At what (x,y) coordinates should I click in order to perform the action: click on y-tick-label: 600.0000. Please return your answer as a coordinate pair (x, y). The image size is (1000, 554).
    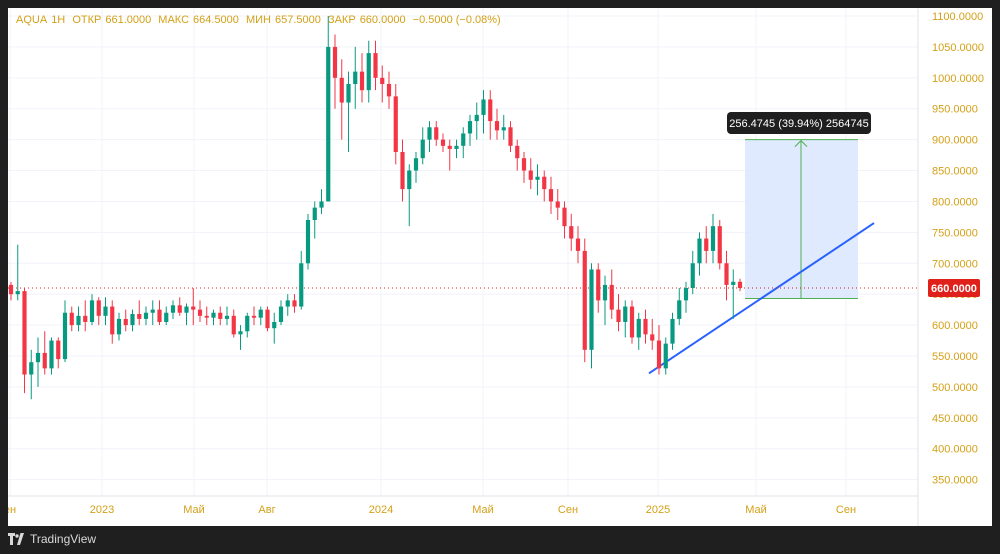
    Looking at the image, I should click on (955, 326).